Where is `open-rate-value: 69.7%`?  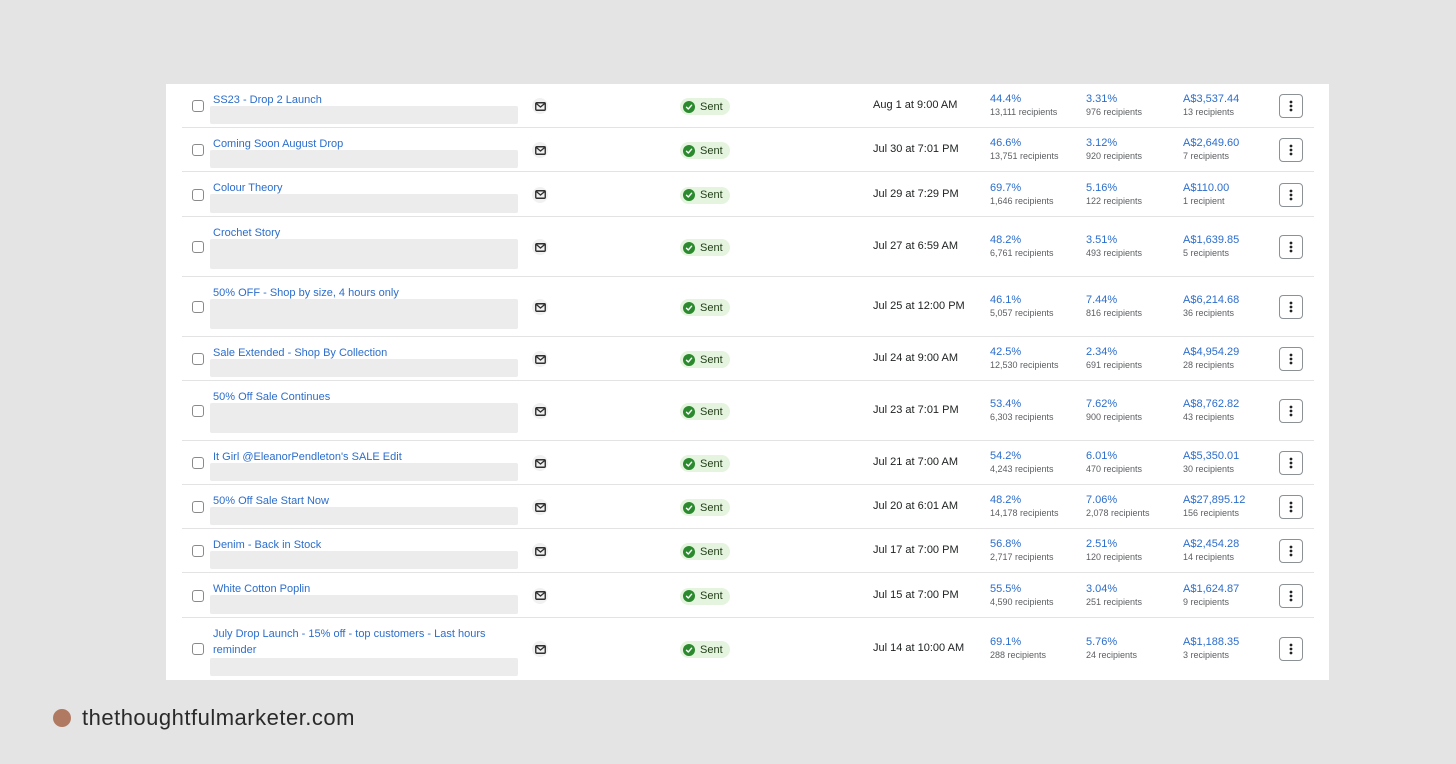
open-rate-value: 69.7% is located at coordinates (1006, 187).